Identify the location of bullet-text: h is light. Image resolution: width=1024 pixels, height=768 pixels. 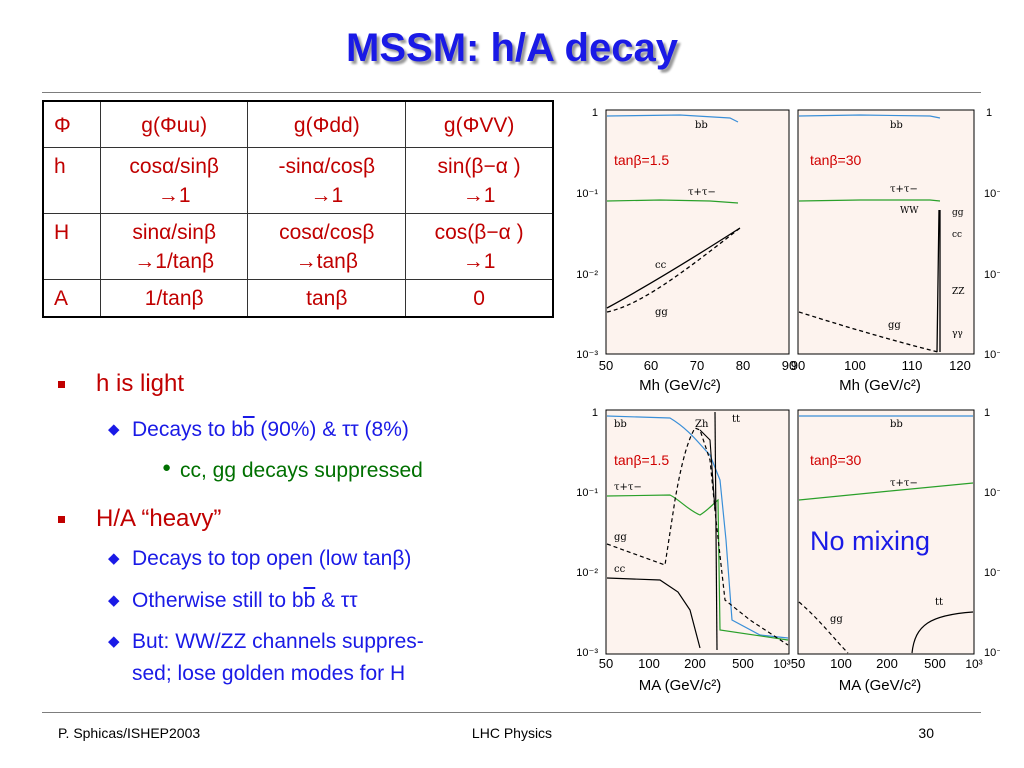
(140, 383).